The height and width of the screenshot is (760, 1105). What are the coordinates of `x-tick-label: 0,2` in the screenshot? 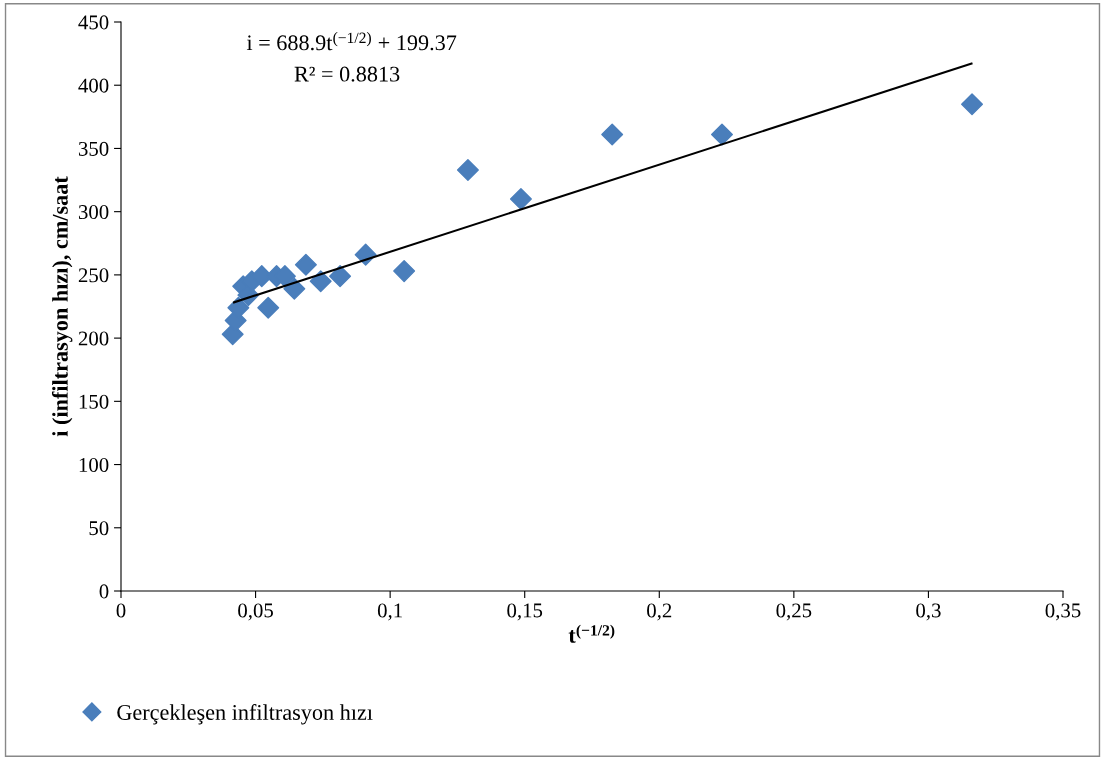 It's located at (659, 612).